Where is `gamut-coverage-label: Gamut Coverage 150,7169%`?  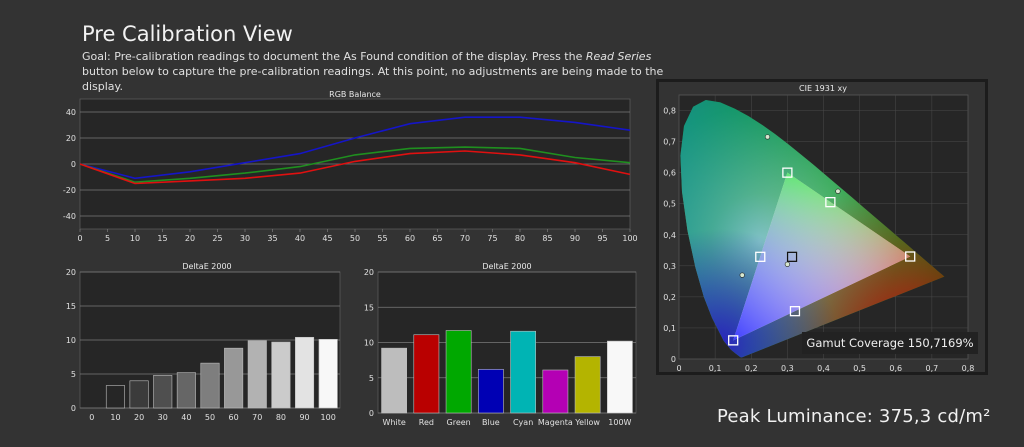 gamut-coverage-label: Gamut Coverage 150,7169% is located at coordinates (889, 343).